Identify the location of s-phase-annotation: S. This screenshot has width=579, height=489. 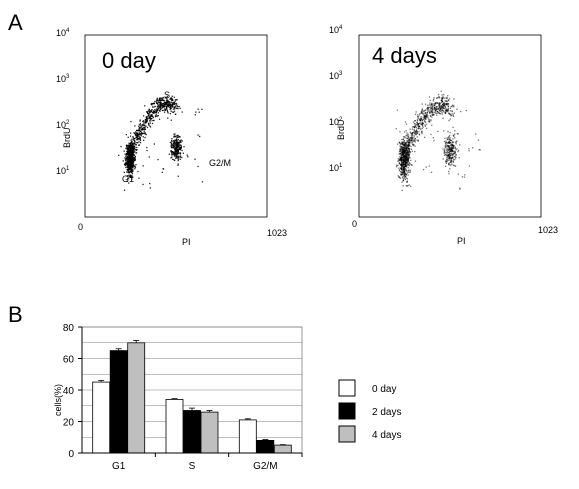
(167, 95).